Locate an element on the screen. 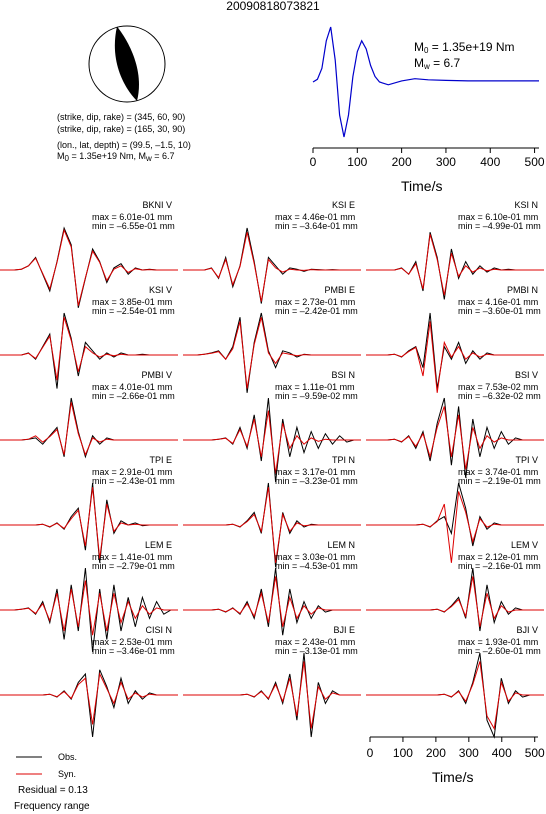 This screenshot has height=814, width=546. location-line: (lon., lat, depth) = (99.5, –1.5, 10) is located at coordinates (124, 145).